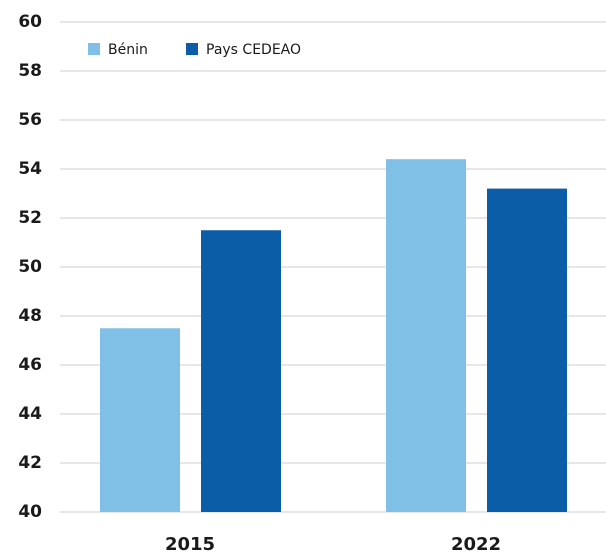 Image resolution: width=606 pixels, height=556 pixels. What do you see at coordinates (30, 71) in the screenshot?
I see `y-tick-label: 58` at bounding box center [30, 71].